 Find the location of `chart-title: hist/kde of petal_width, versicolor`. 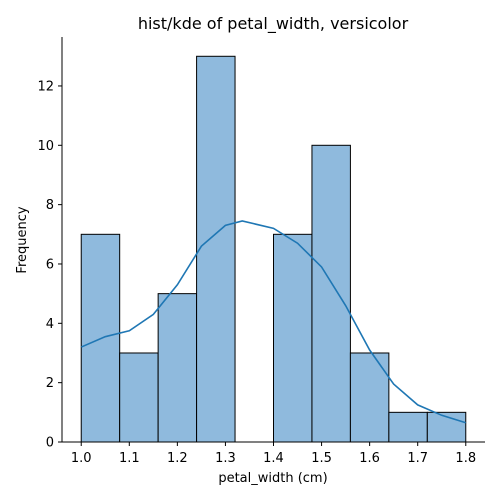

chart-title: hist/kde of petal_width, versicolor is located at coordinates (273, 24).